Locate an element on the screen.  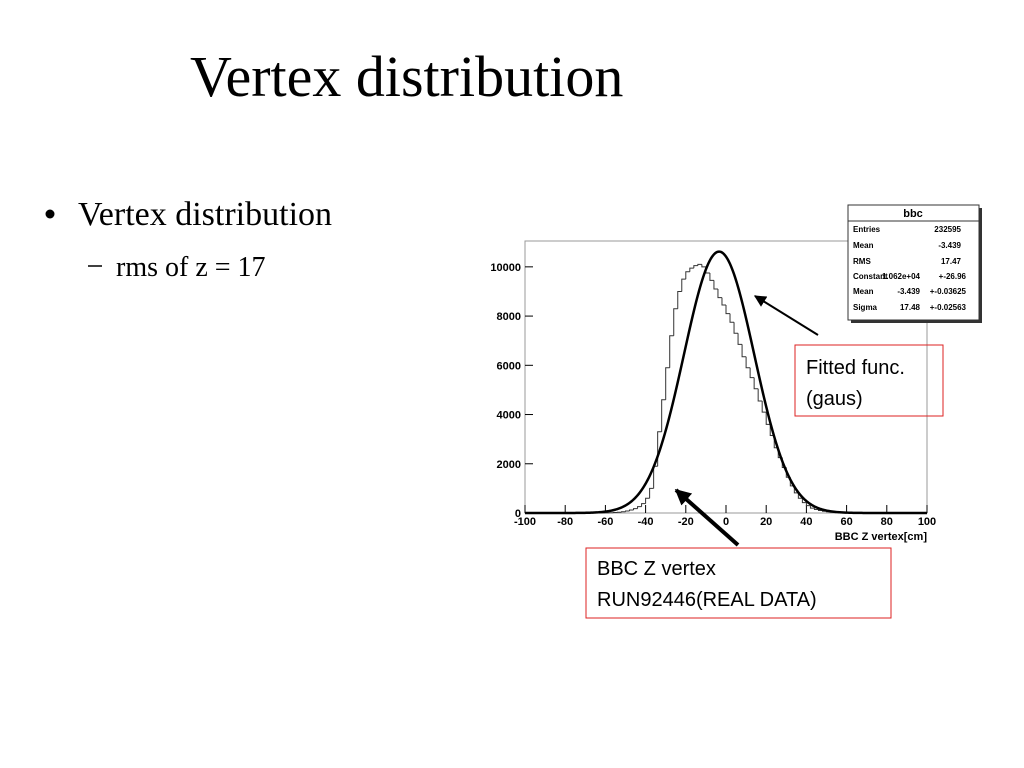
annotation-line: RUN92446(REAL DATA) is located at coordinates (707, 600).